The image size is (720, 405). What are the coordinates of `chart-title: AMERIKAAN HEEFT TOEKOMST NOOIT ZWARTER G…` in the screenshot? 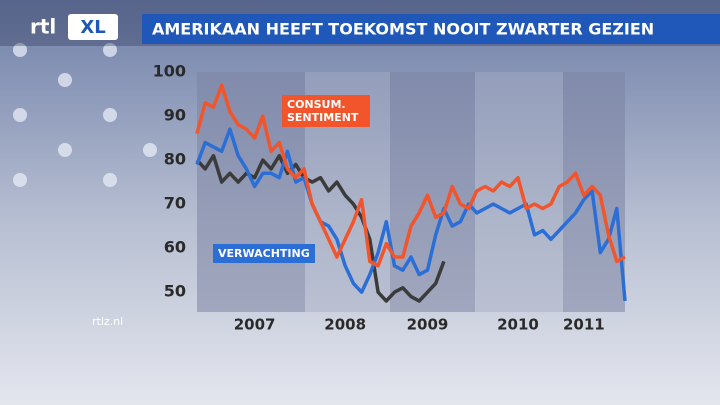 It's located at (403, 29).